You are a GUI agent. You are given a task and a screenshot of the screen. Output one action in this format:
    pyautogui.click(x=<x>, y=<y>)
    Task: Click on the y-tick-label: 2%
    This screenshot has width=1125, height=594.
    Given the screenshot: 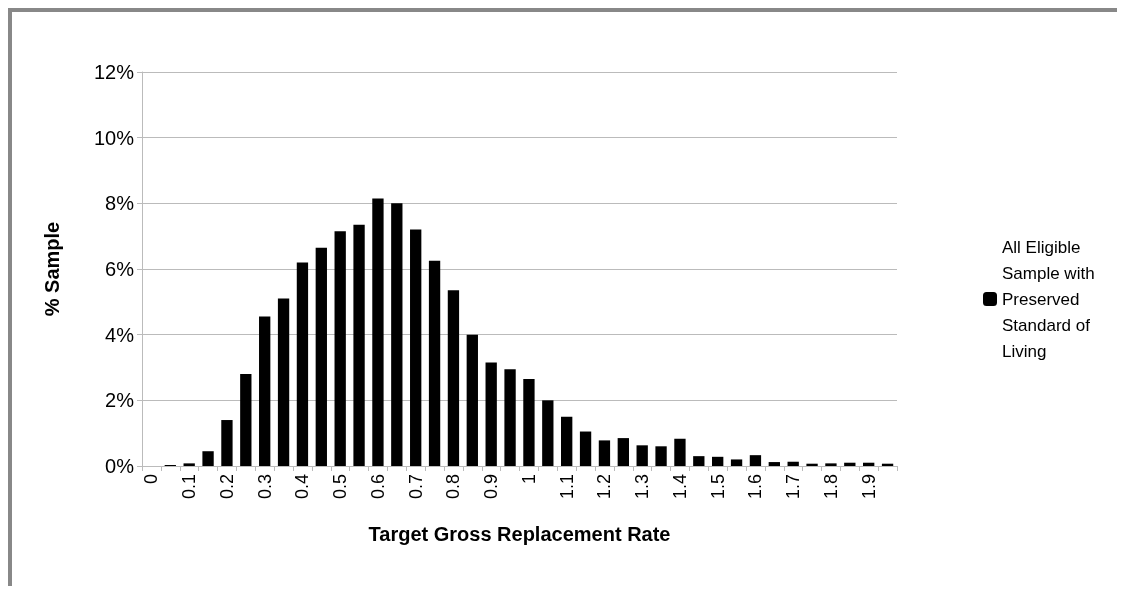 What is the action you would take?
    pyautogui.click(x=120, y=400)
    